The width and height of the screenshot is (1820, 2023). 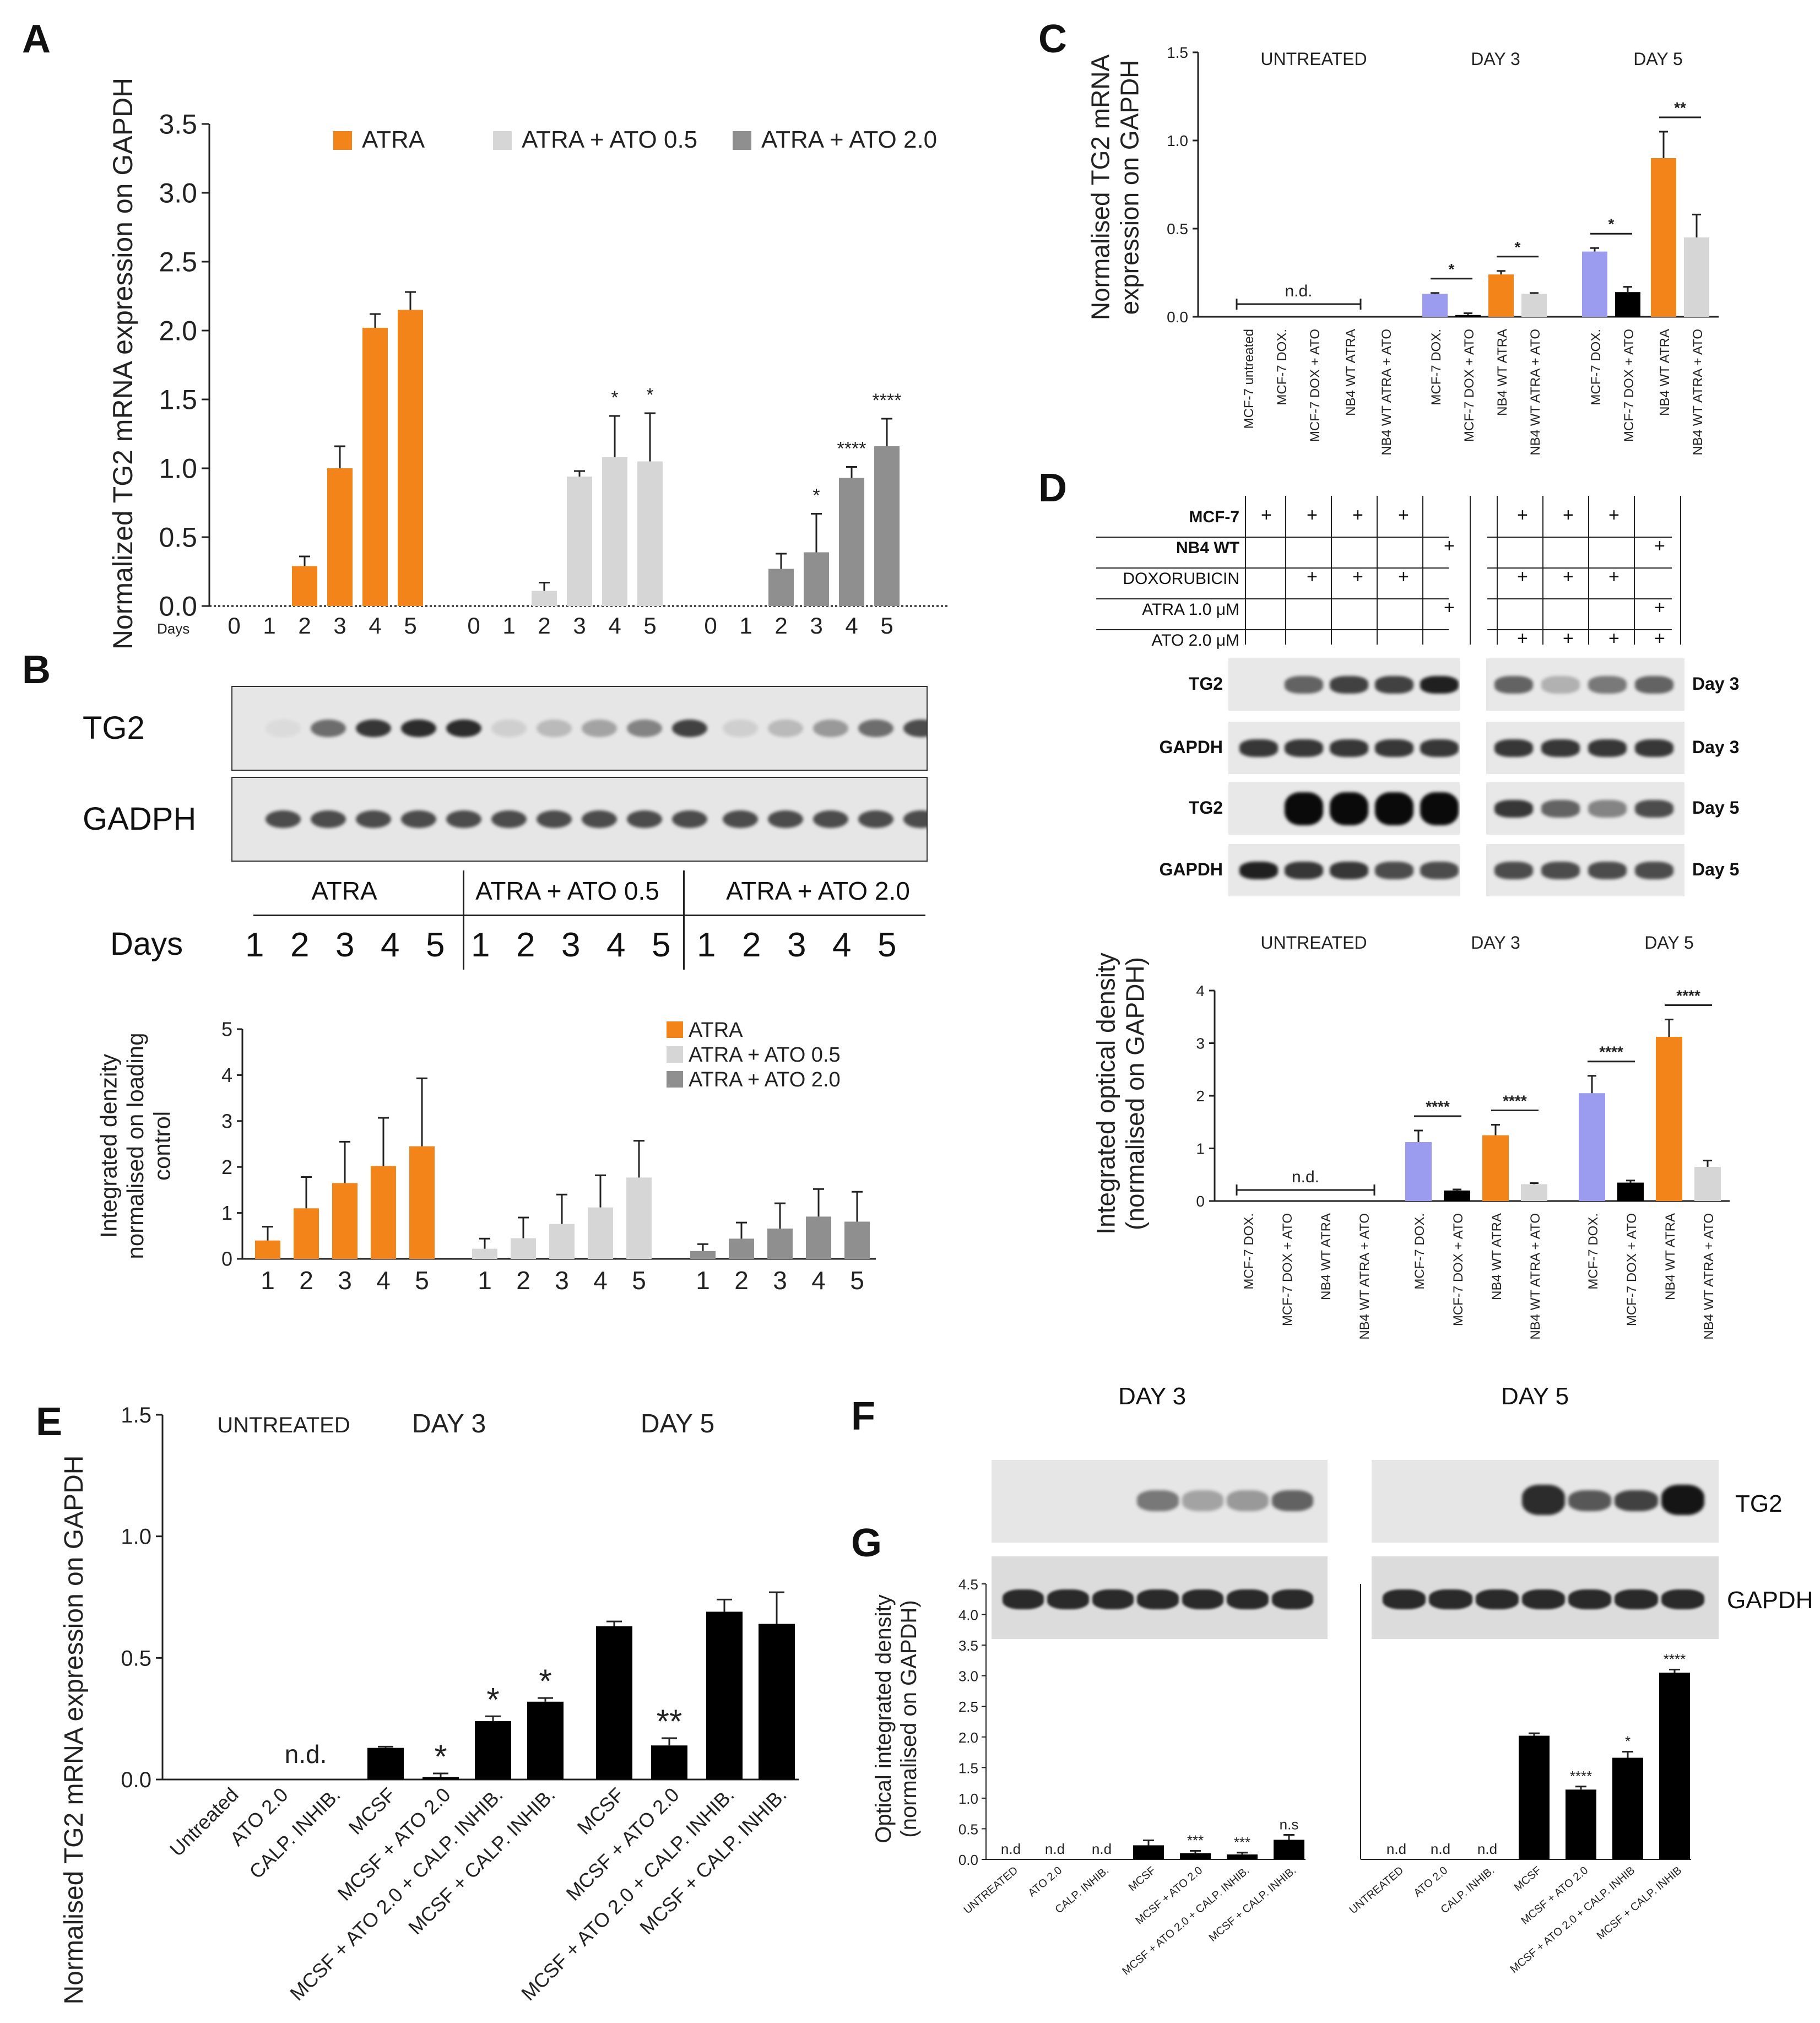 I want to click on y-tick-label: 3.0, so click(x=178, y=193).